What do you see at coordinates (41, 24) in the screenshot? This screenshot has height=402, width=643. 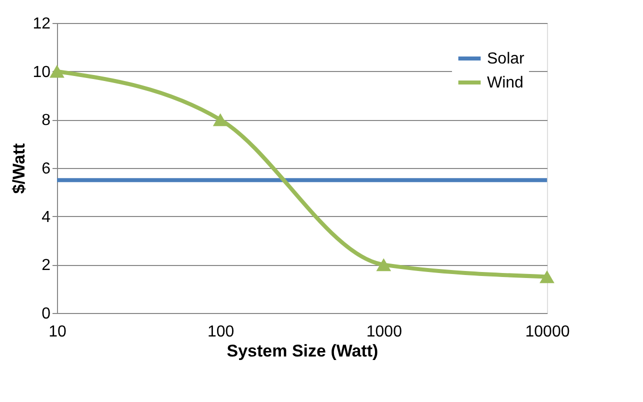 I see `y-tick-label: 12` at bounding box center [41, 24].